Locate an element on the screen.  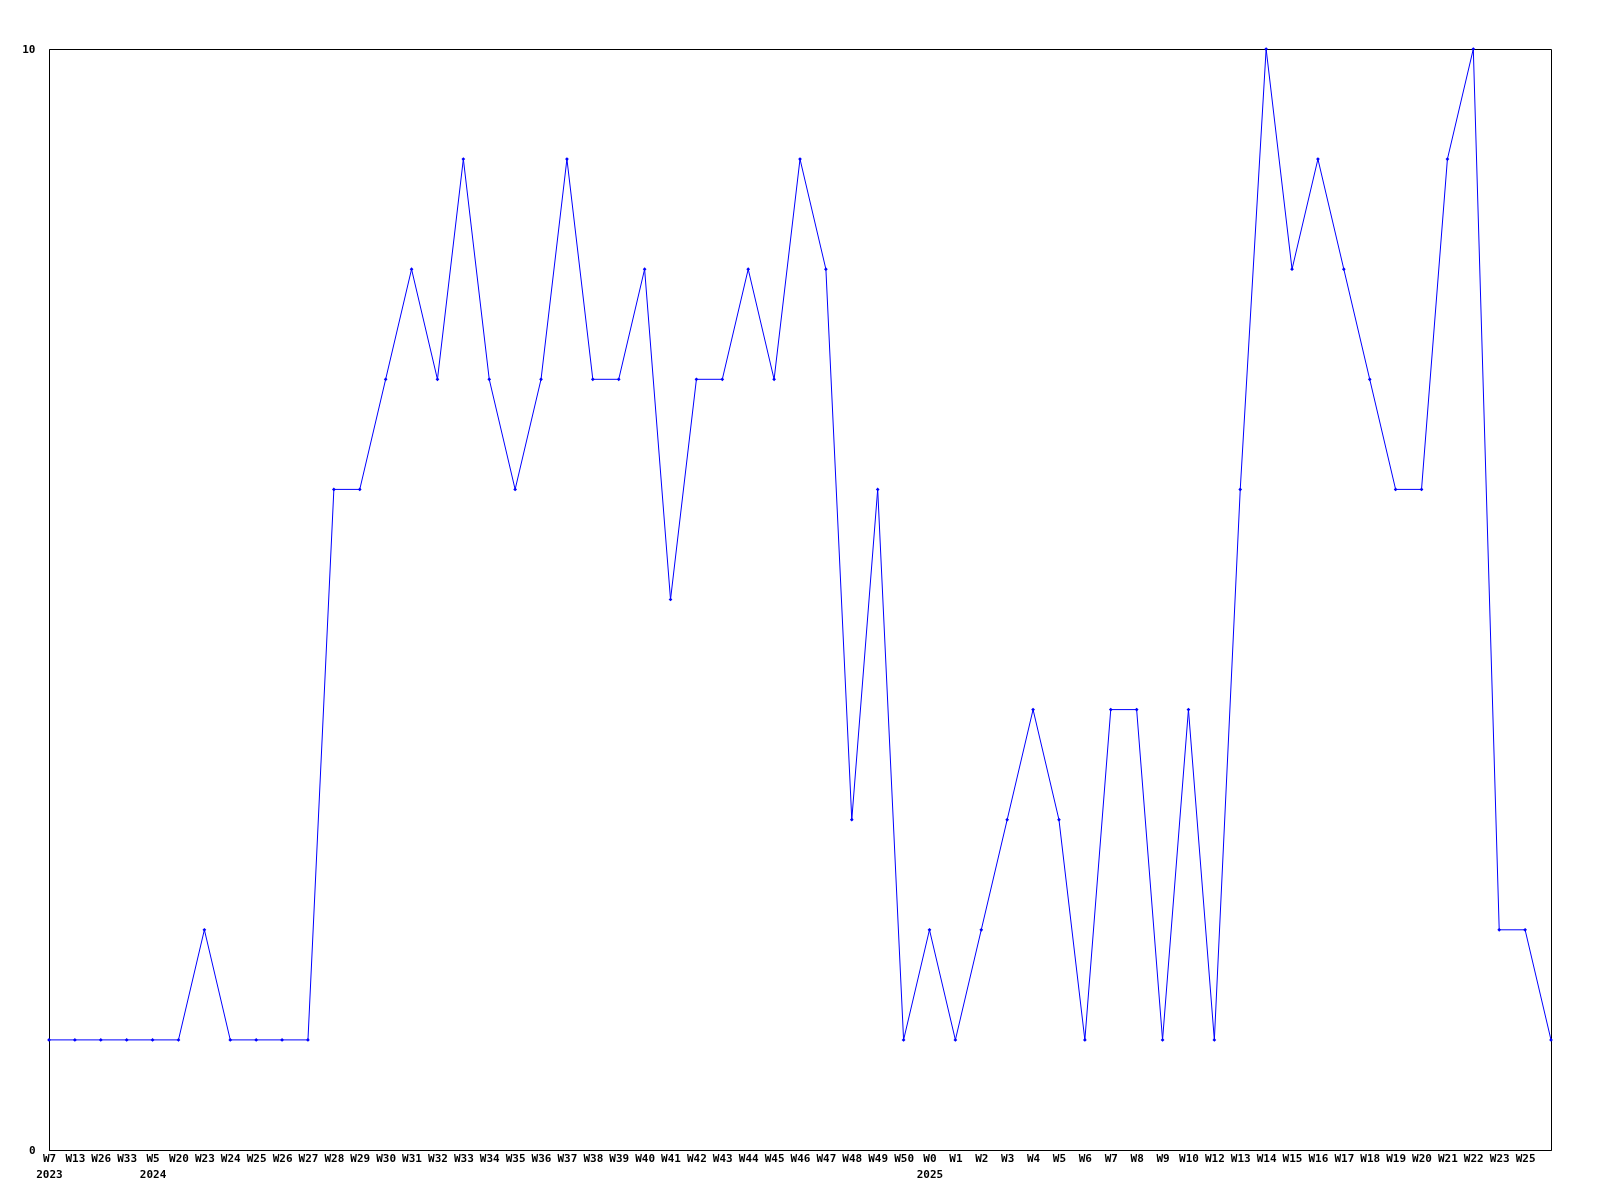
x-tick-label: W40 is located at coordinates (645, 1158).